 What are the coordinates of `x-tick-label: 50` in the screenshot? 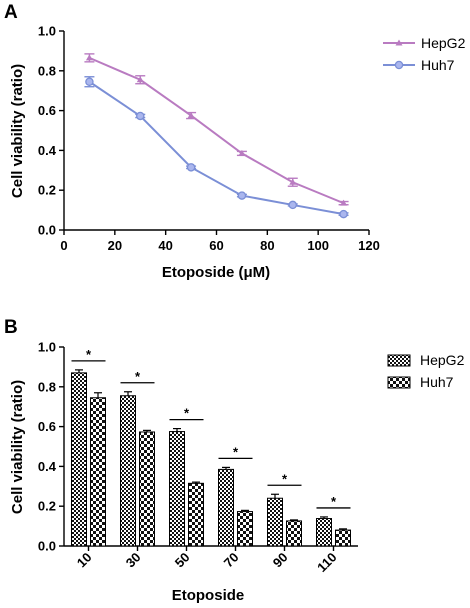 It's located at (182, 560).